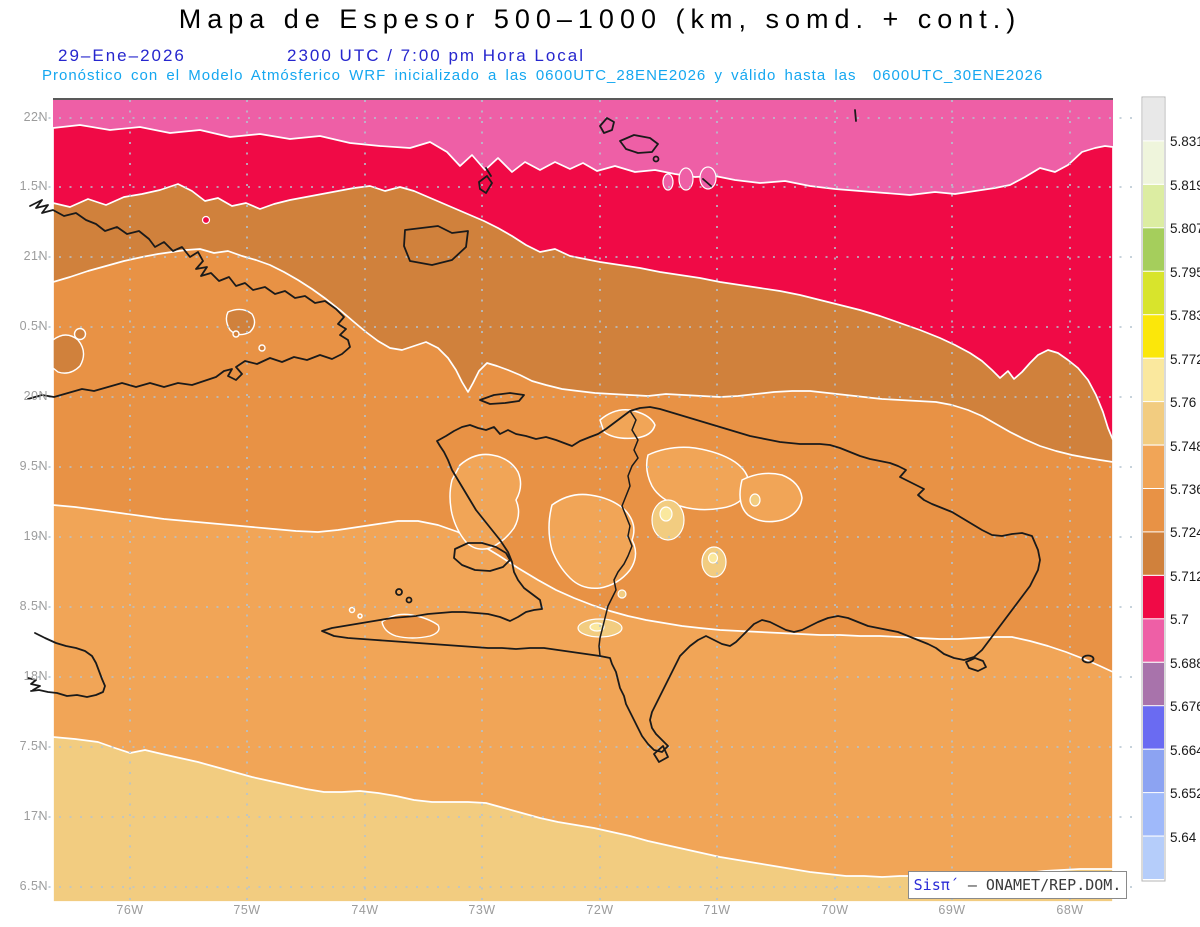  What do you see at coordinates (35, 536) in the screenshot?
I see `lat-tick-label: 19N` at bounding box center [35, 536].